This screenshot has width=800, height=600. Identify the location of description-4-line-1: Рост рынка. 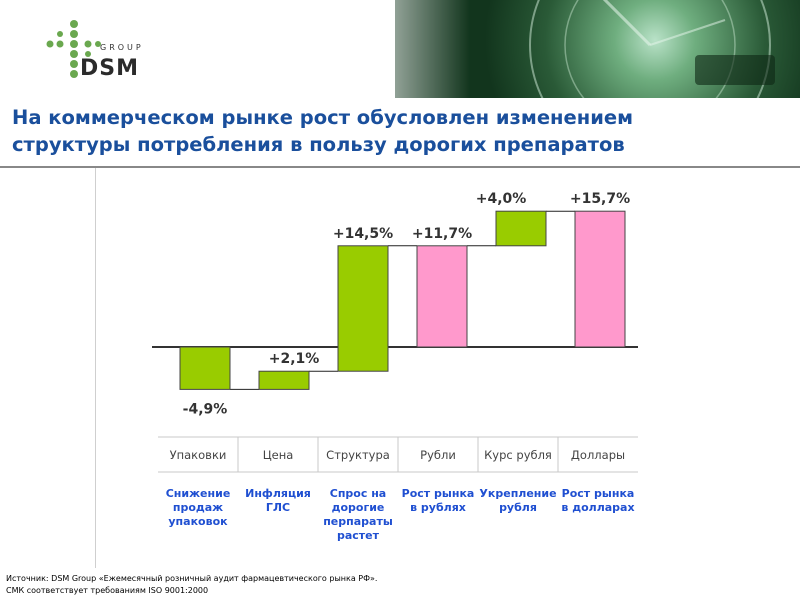
(438, 493).